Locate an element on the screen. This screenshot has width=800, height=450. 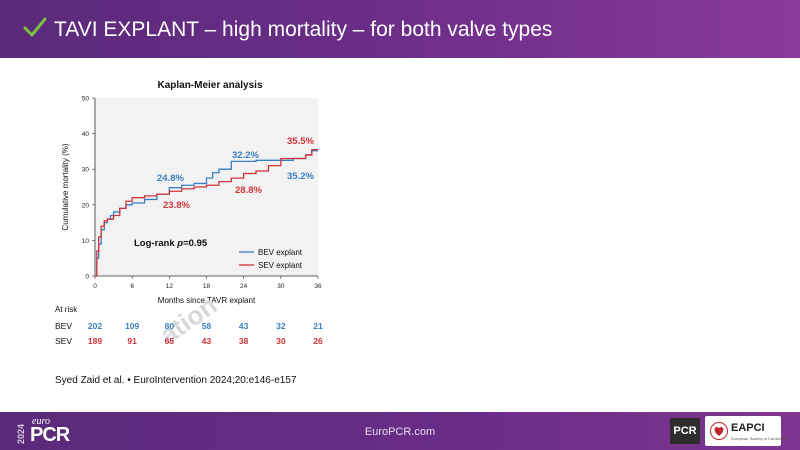
heart-icon is located at coordinates (719, 431).